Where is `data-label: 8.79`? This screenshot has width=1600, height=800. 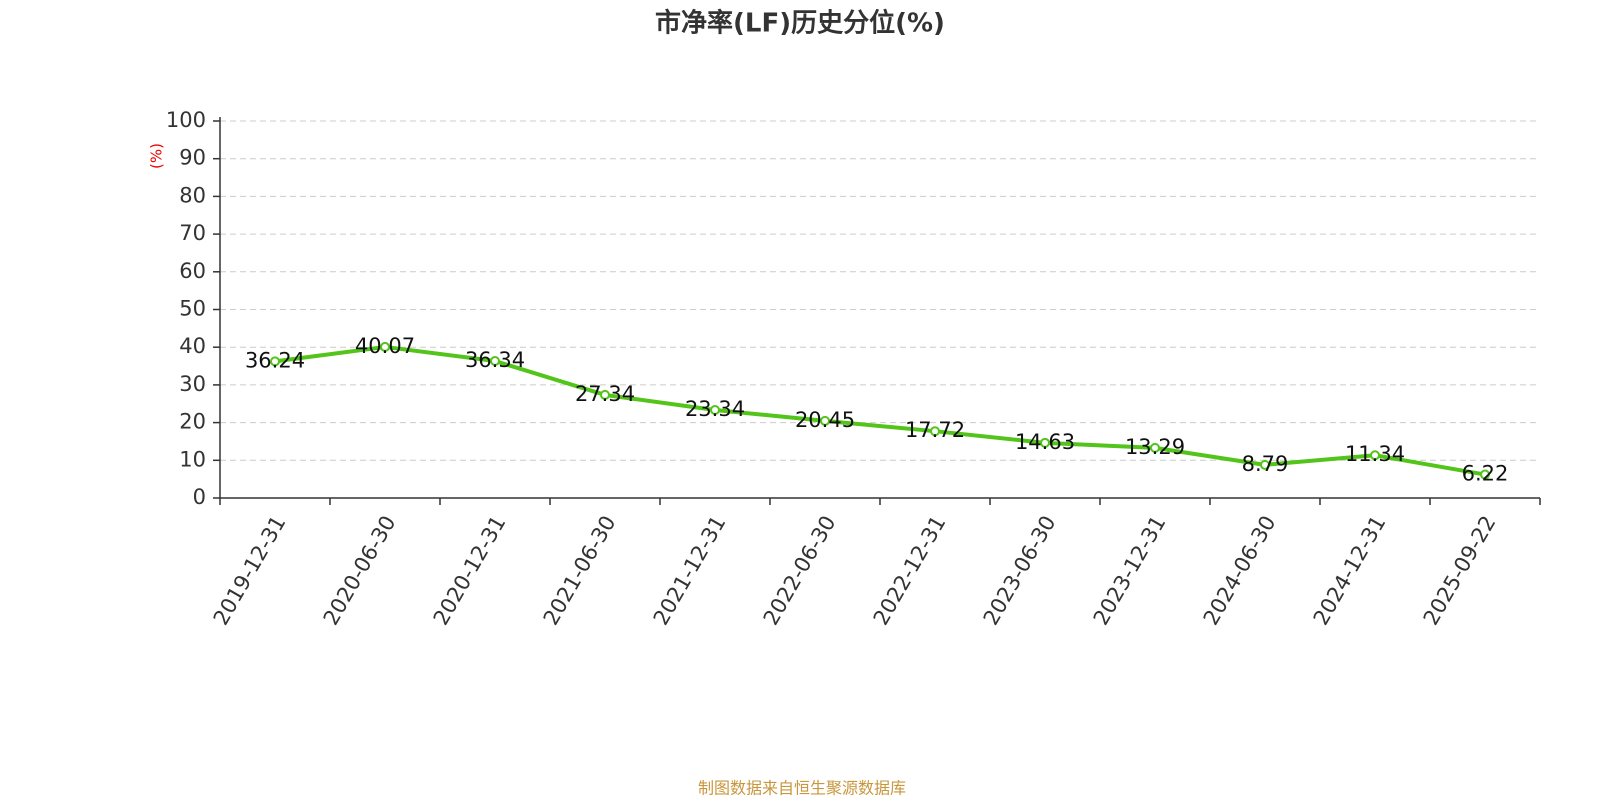 data-label: 8.79 is located at coordinates (1265, 464).